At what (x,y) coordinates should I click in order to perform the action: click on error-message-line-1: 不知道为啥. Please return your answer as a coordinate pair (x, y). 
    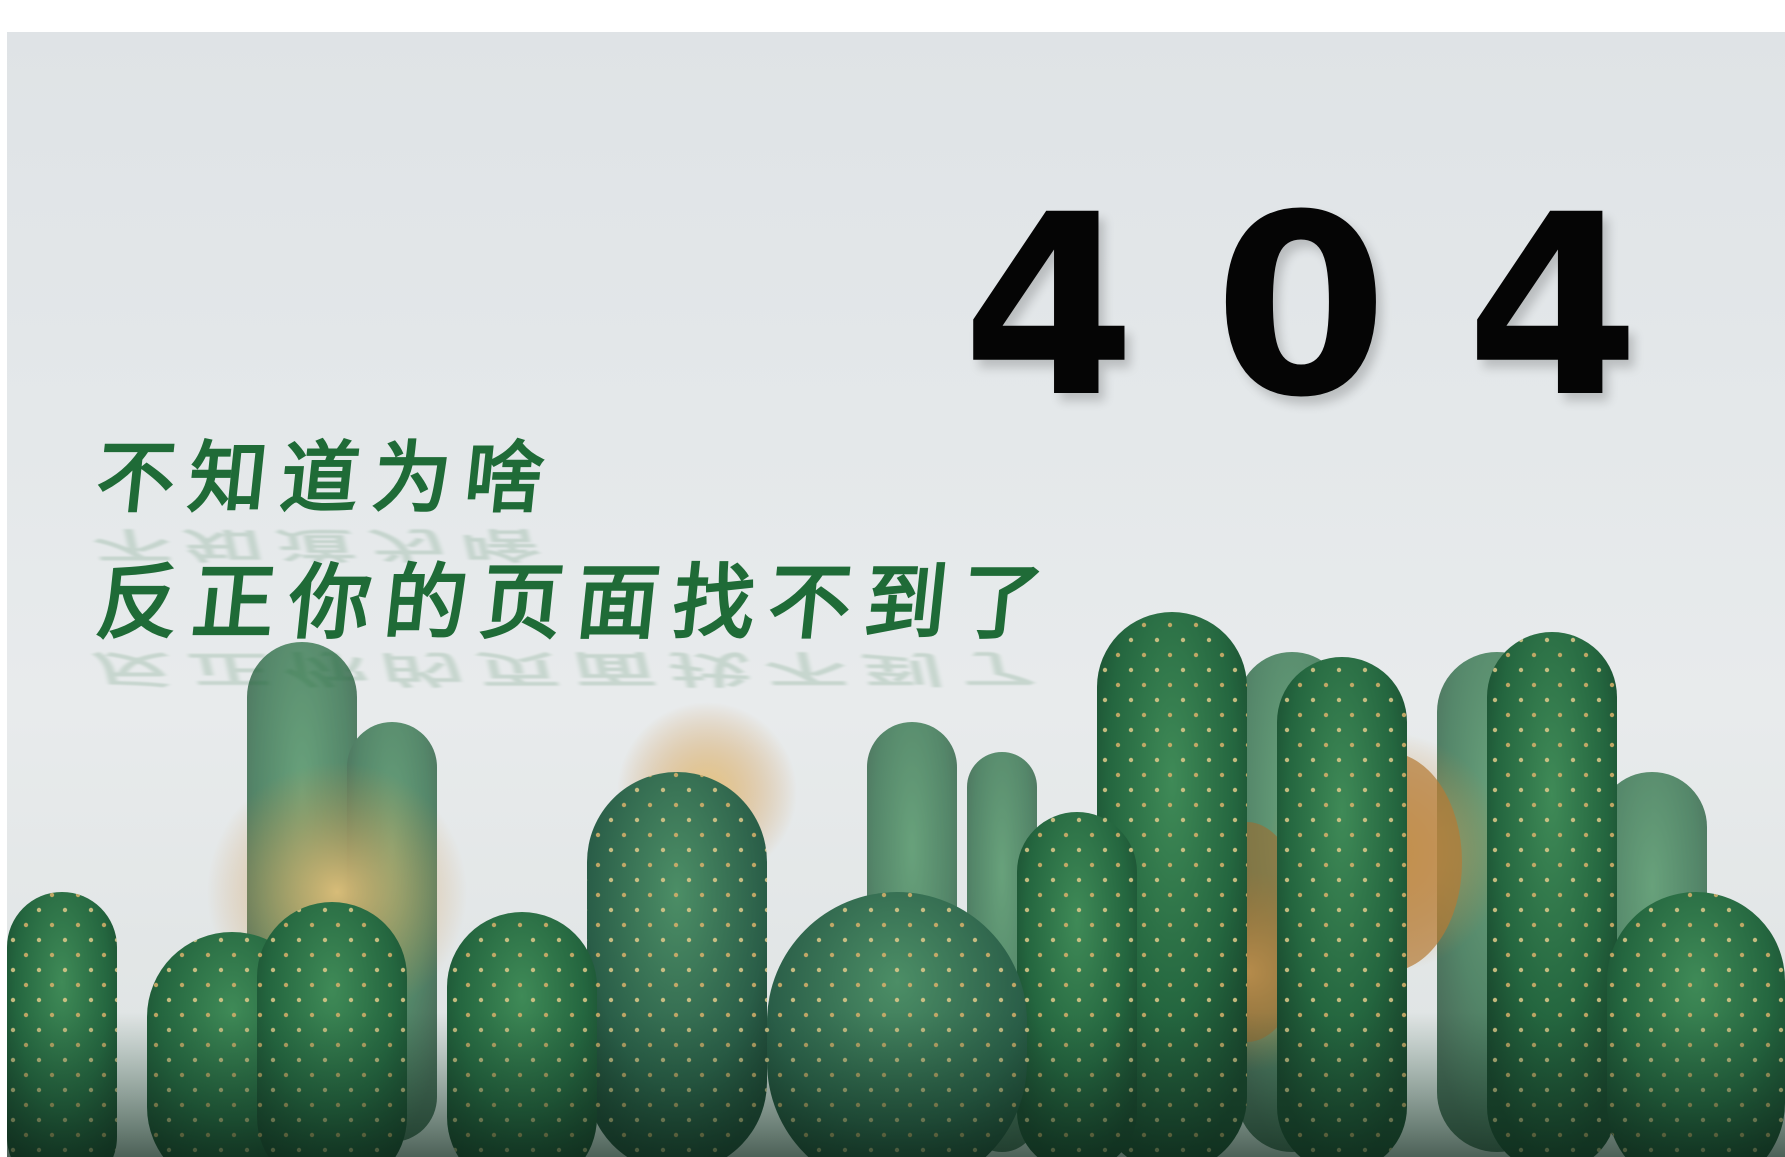
    Looking at the image, I should click on (327, 478).